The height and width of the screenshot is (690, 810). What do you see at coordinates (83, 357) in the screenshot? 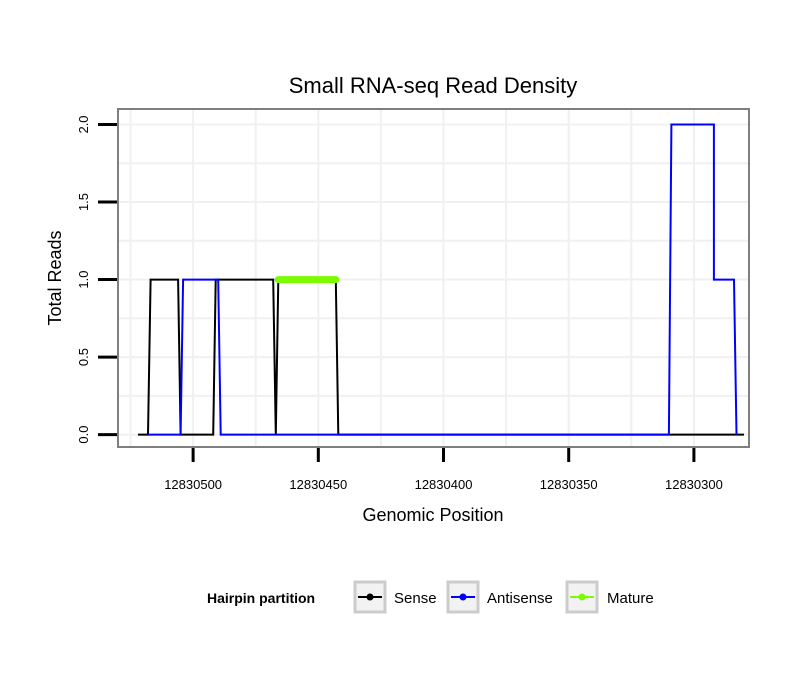
I see `y-tick-label: 0.5` at bounding box center [83, 357].